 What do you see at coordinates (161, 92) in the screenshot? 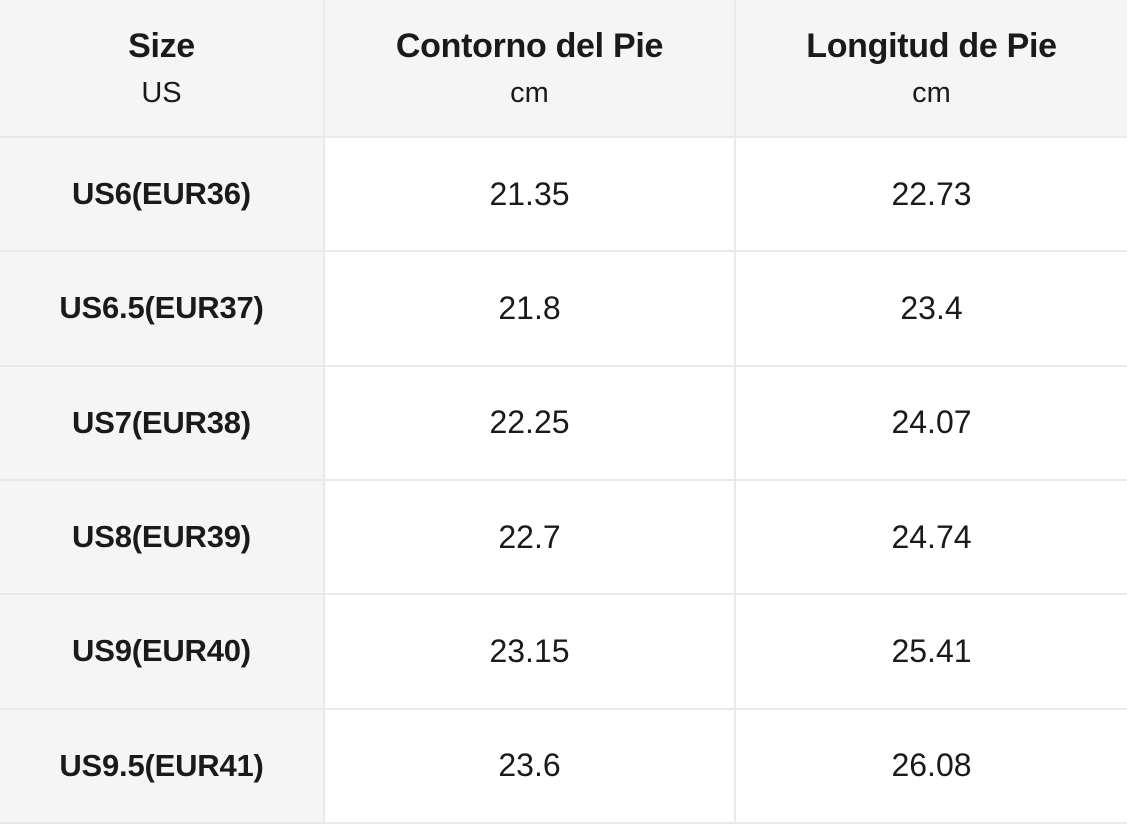
I see `column-unit-size: US` at bounding box center [161, 92].